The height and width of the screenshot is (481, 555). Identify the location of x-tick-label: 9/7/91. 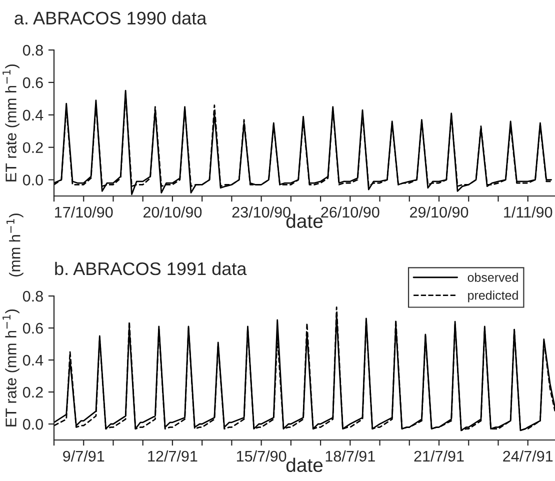
(83, 456).